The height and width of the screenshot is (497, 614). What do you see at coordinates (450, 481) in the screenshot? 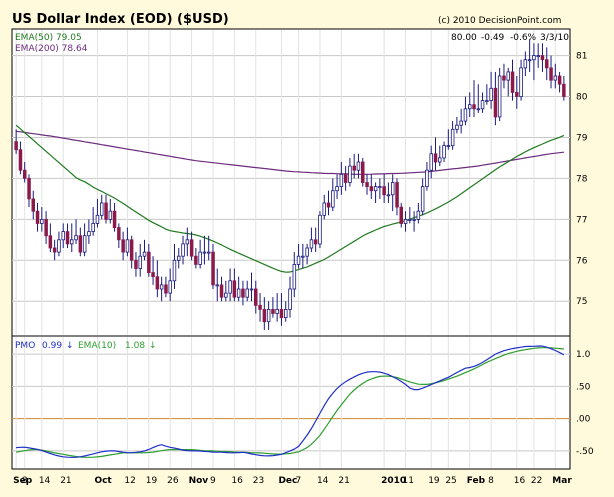
I see `x-tick-label: 25` at bounding box center [450, 481].